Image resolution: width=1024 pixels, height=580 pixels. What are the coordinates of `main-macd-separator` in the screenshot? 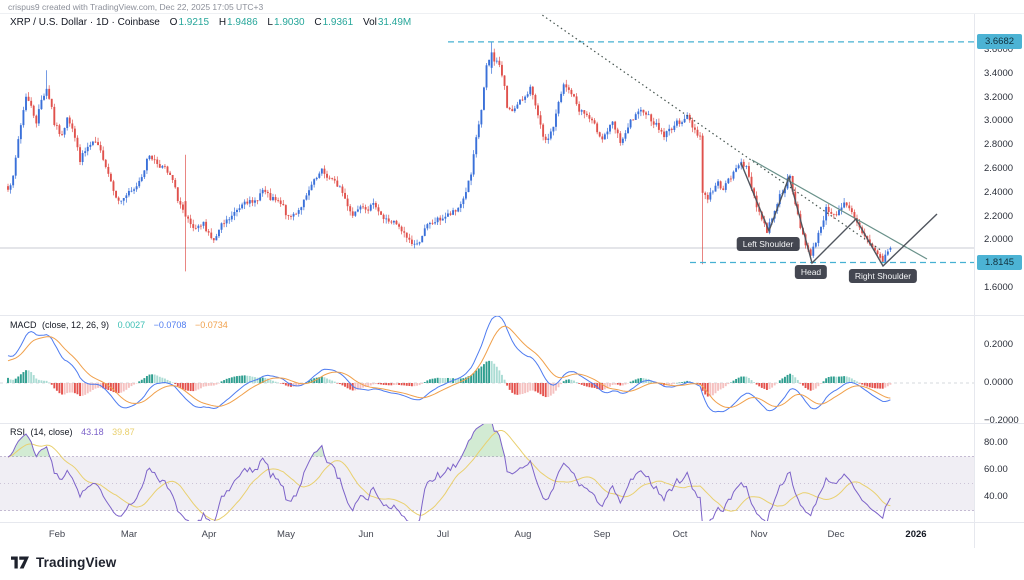 It's located at (512, 315).